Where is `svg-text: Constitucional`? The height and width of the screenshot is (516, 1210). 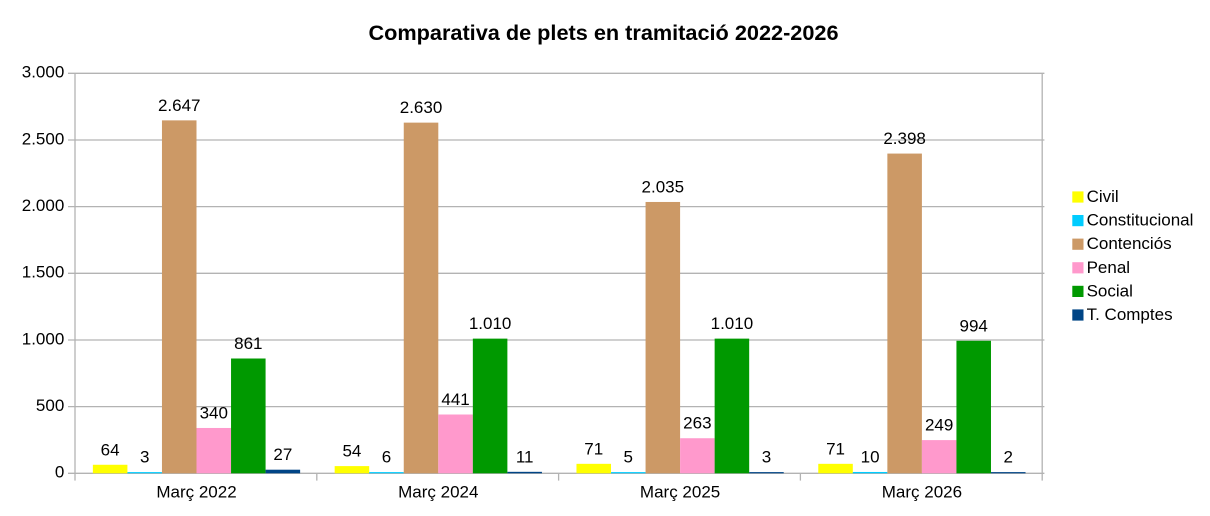
svg-text: Constitucional is located at coordinates (1140, 220).